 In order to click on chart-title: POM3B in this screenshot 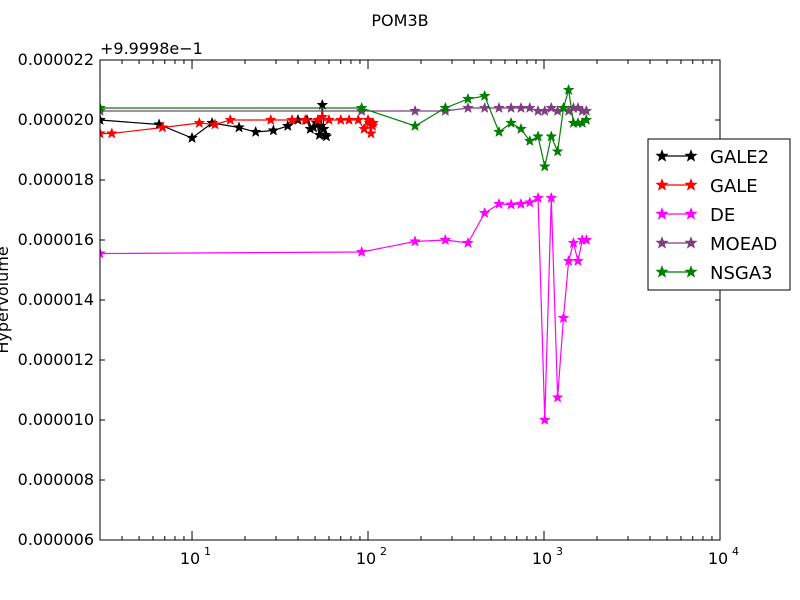, I will do `click(399, 20)`.